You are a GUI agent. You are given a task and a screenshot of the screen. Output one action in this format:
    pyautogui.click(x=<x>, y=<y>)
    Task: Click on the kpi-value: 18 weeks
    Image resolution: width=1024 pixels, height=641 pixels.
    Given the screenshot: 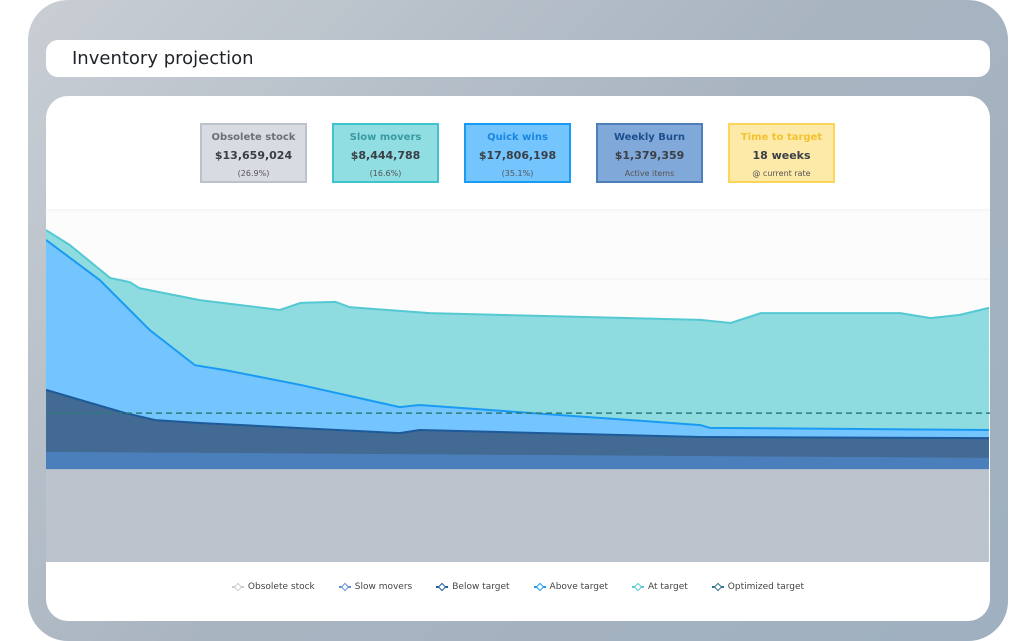 What is the action you would take?
    pyautogui.click(x=781, y=155)
    